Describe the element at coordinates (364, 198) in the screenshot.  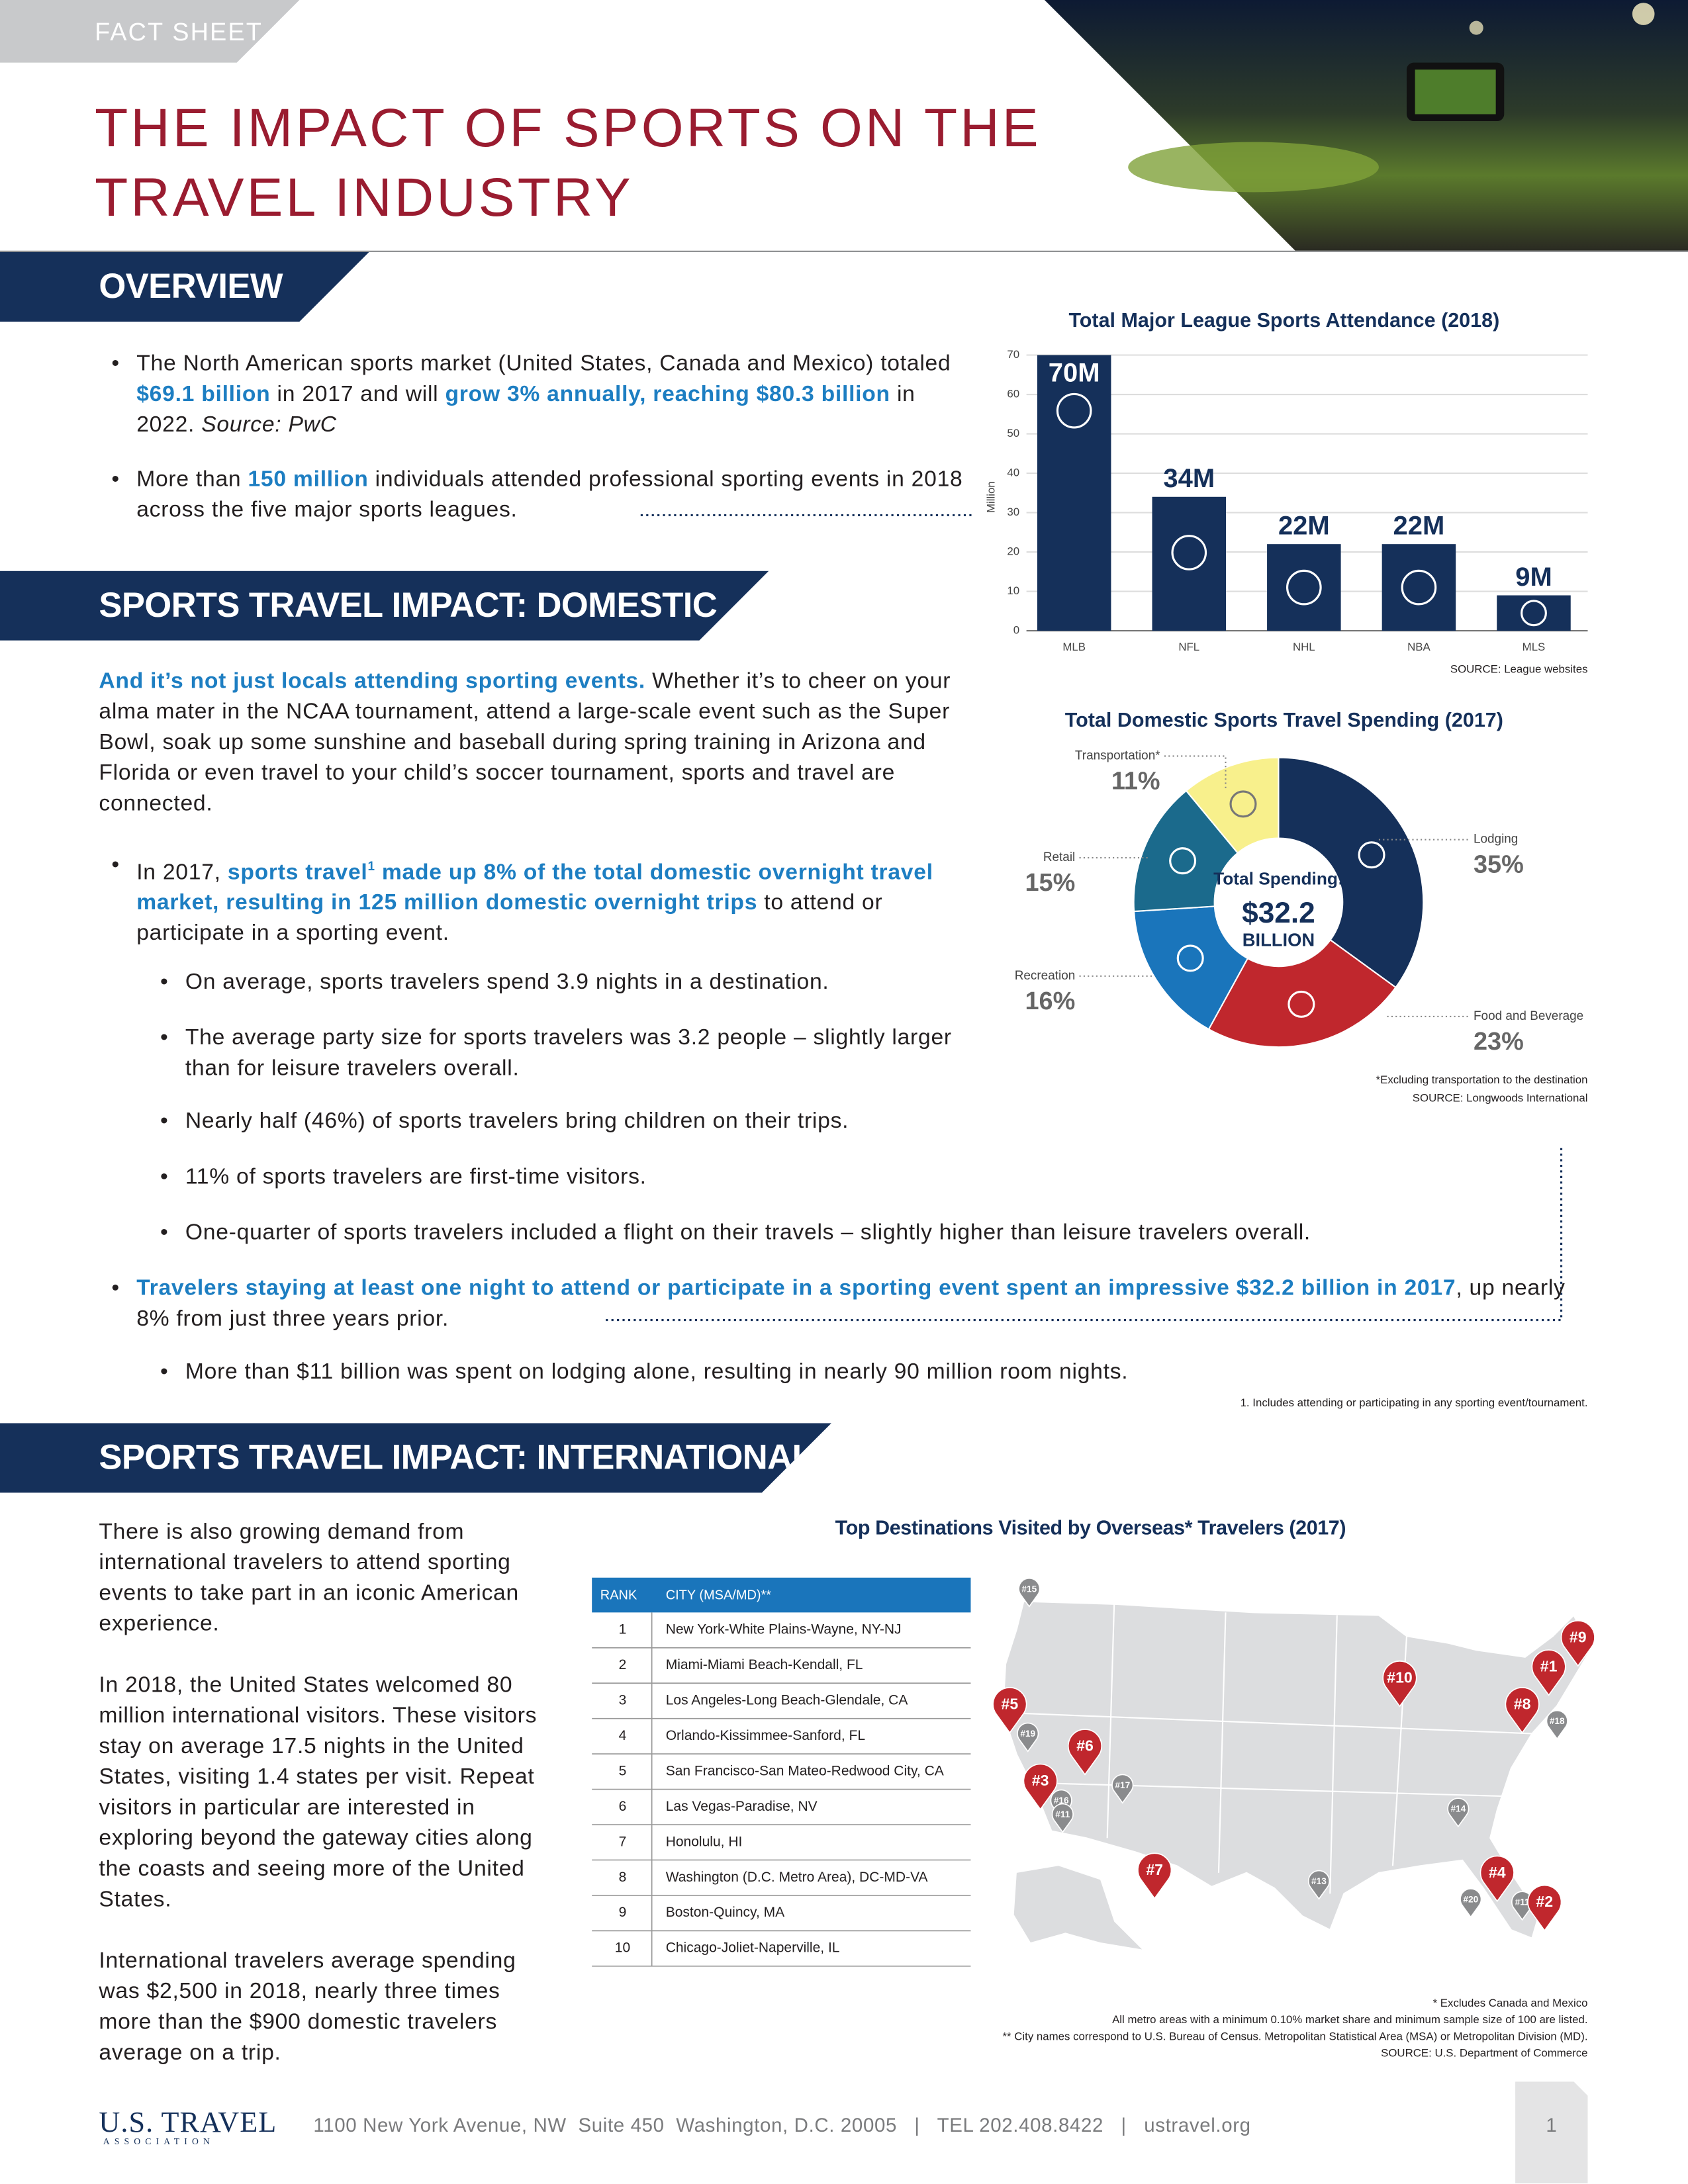
I see `title-line: TRAVEL INDUSTRY` at that location.